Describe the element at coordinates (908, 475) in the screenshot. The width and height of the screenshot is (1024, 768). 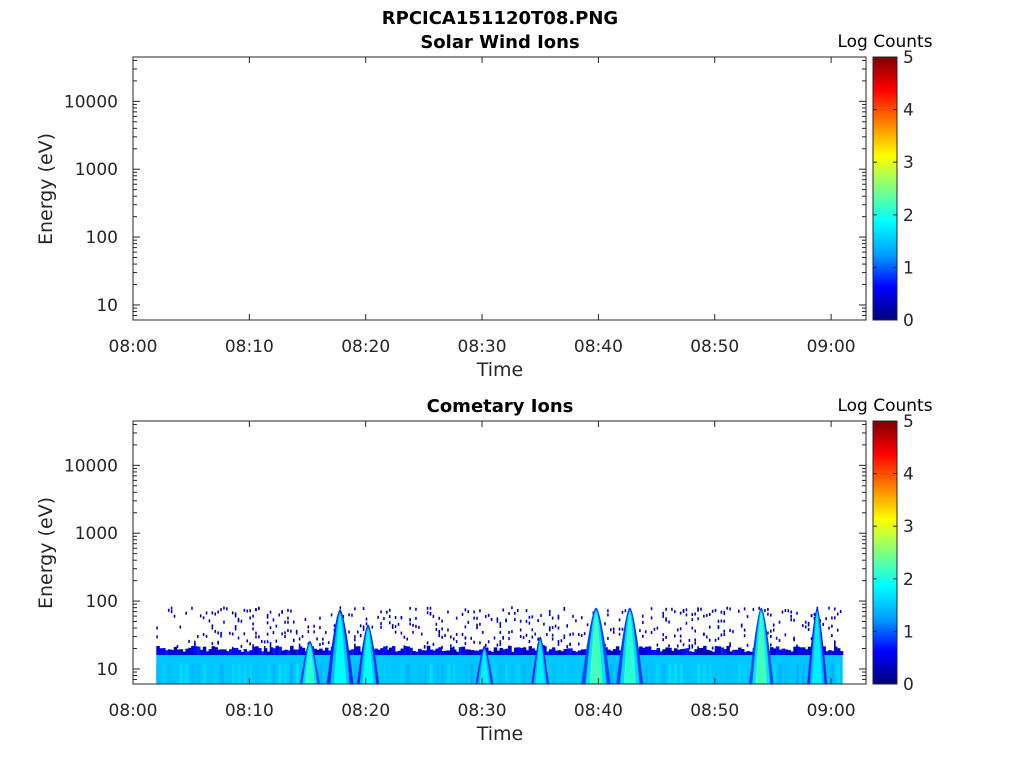
I see `colorbar-tick-label: 4` at that location.